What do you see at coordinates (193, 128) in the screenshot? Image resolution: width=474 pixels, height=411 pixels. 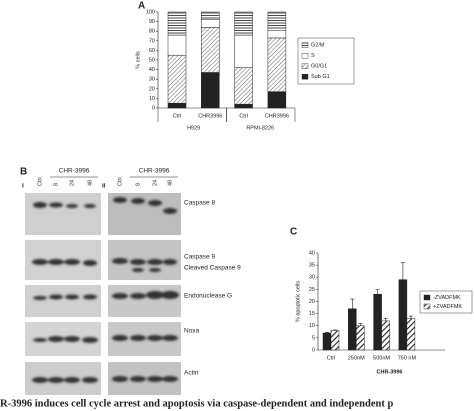 I see `group-label: H929` at bounding box center [193, 128].